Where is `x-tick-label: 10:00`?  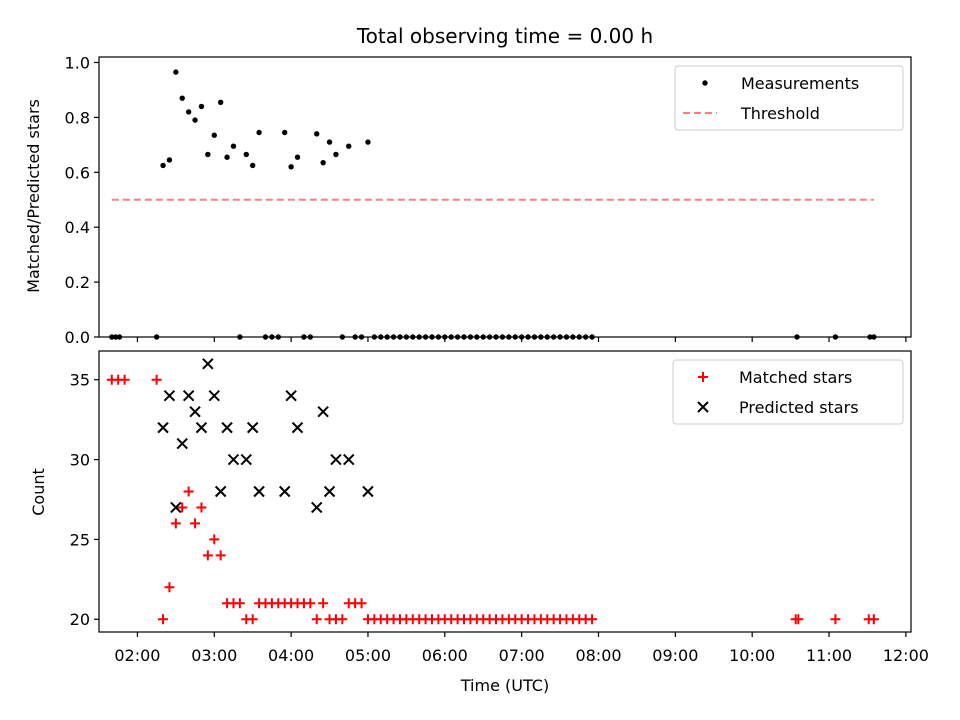 x-tick-label: 10:00 is located at coordinates (752, 655).